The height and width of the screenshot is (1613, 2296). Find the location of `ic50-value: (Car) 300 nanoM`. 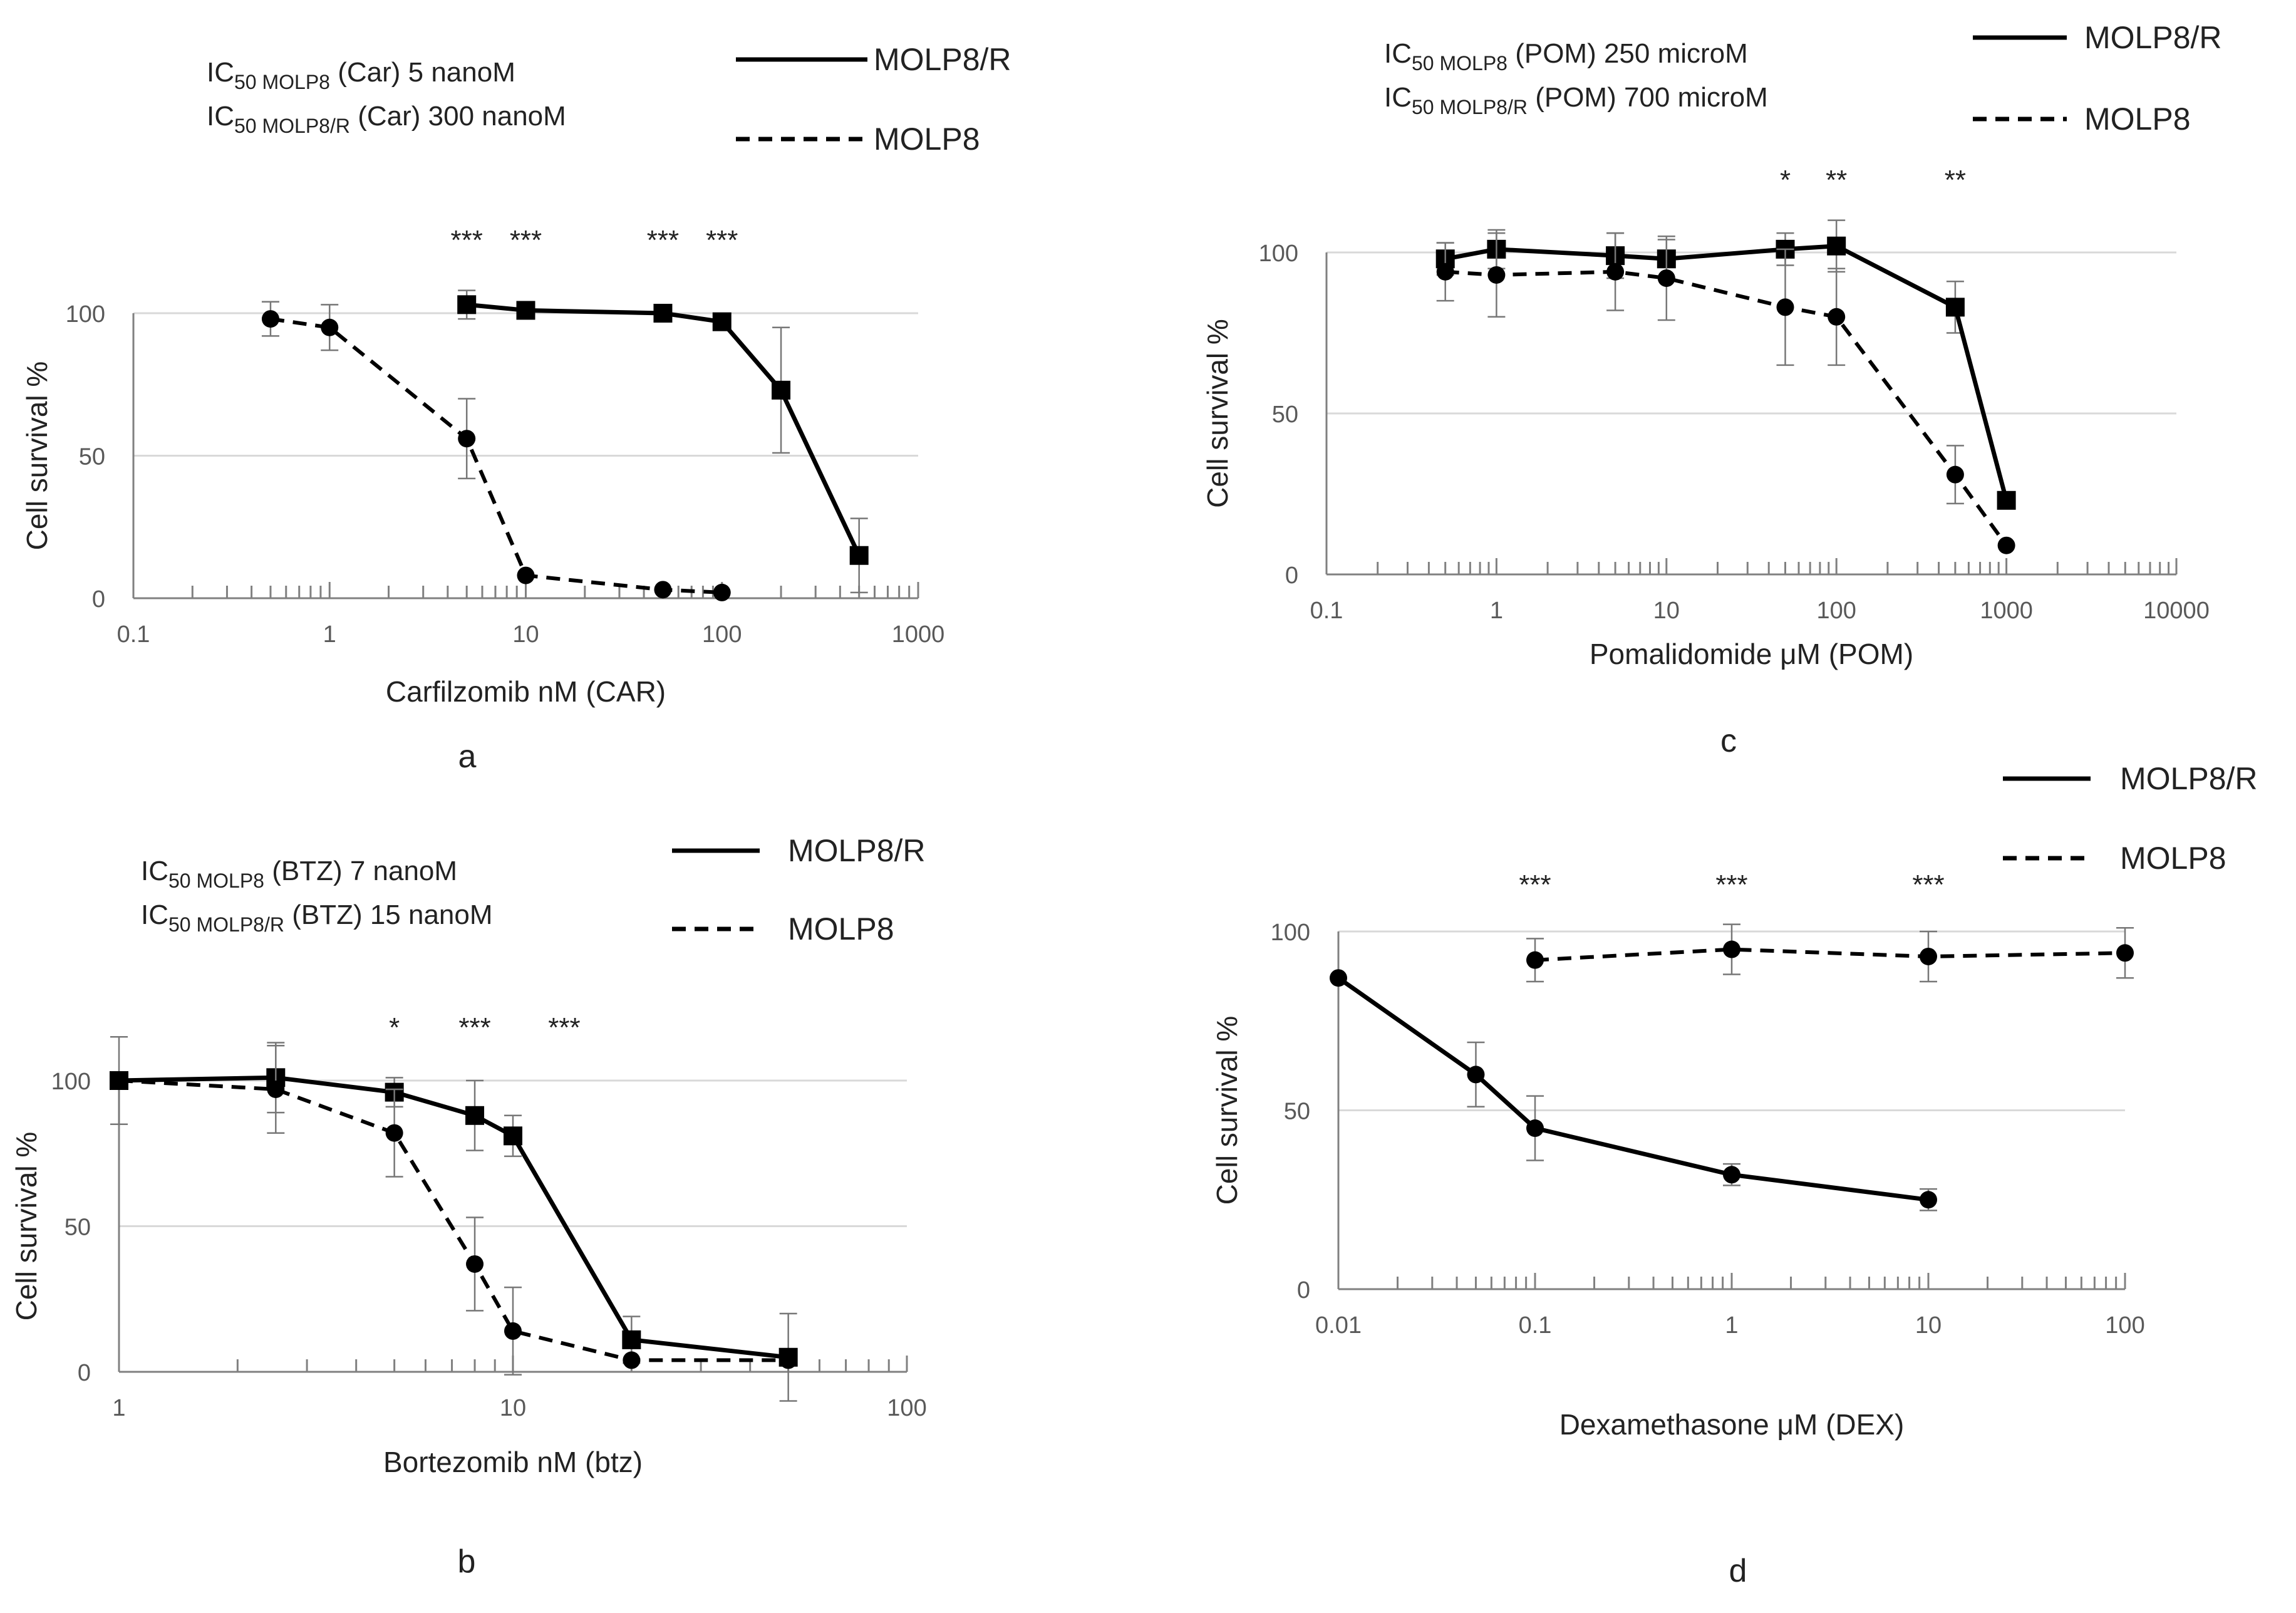

ic50-value: (Car) 300 nanoM is located at coordinates (458, 116).